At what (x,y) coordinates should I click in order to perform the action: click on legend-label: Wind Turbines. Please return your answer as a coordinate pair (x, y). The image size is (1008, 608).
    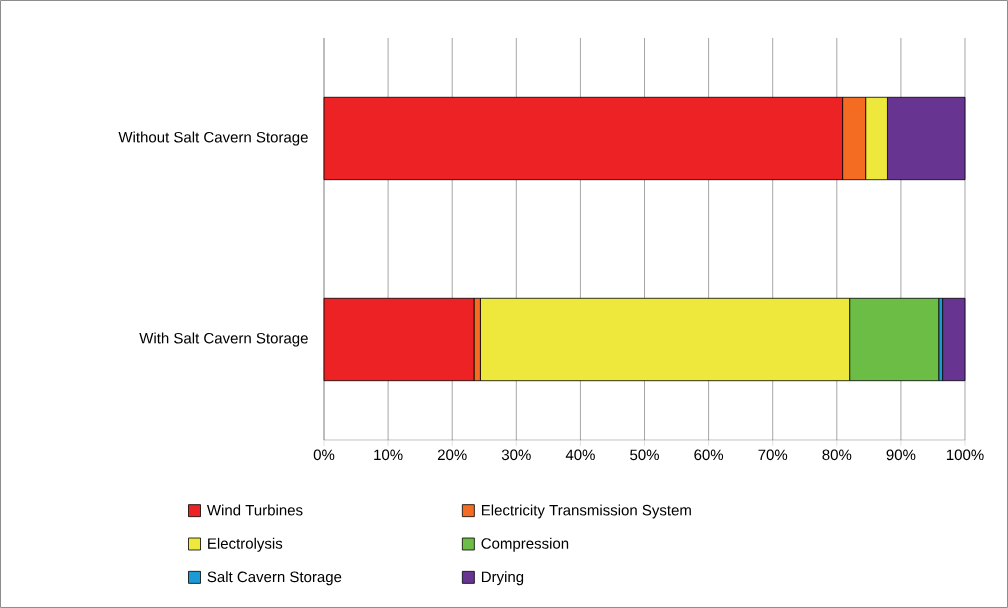
    Looking at the image, I should click on (254, 510).